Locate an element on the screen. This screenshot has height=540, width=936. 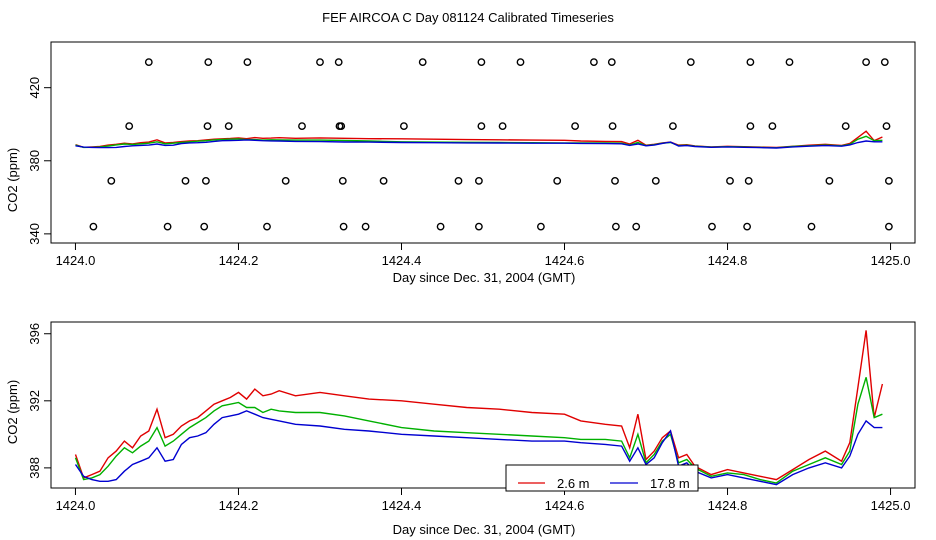
legend-label-17-8m: 17.8 m is located at coordinates (670, 483).